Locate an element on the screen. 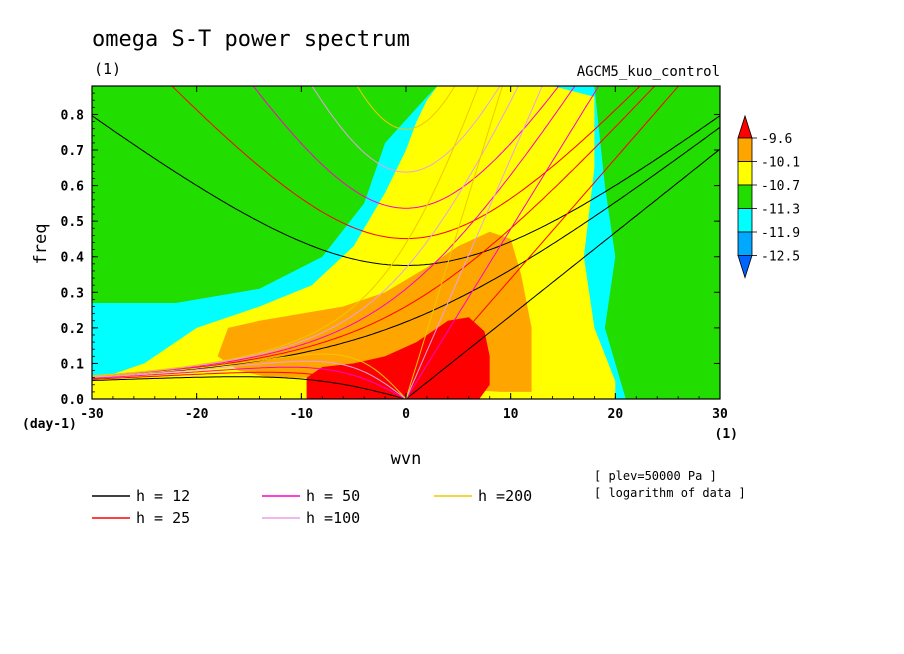 The width and height of the screenshot is (904, 654). y-axis-label: freq is located at coordinates (41, 244).